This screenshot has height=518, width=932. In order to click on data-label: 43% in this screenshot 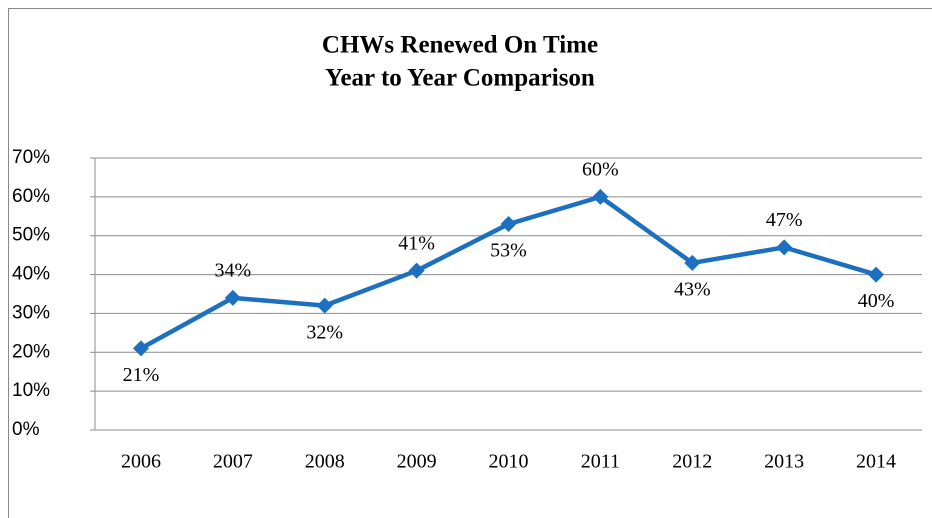, I will do `click(692, 290)`.